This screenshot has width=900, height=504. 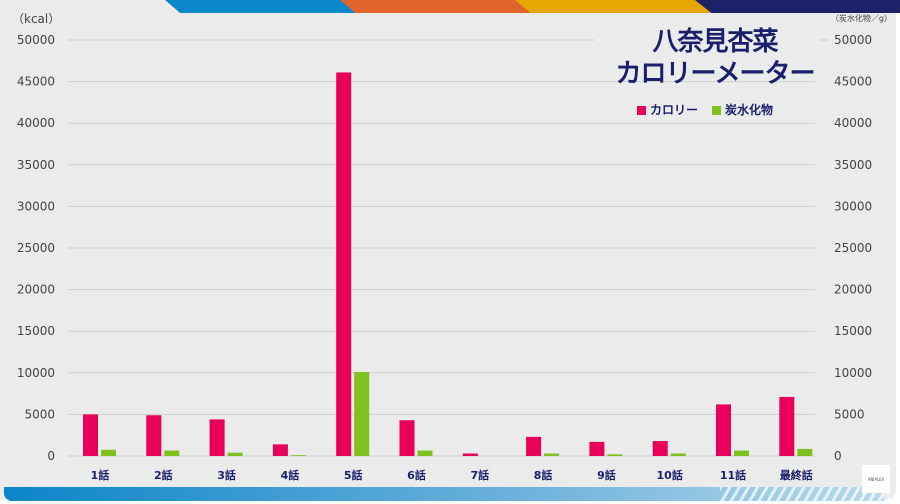 What do you see at coordinates (36, 19) in the screenshot?
I see `y-axis-label-left: （kcal）` at bounding box center [36, 19].